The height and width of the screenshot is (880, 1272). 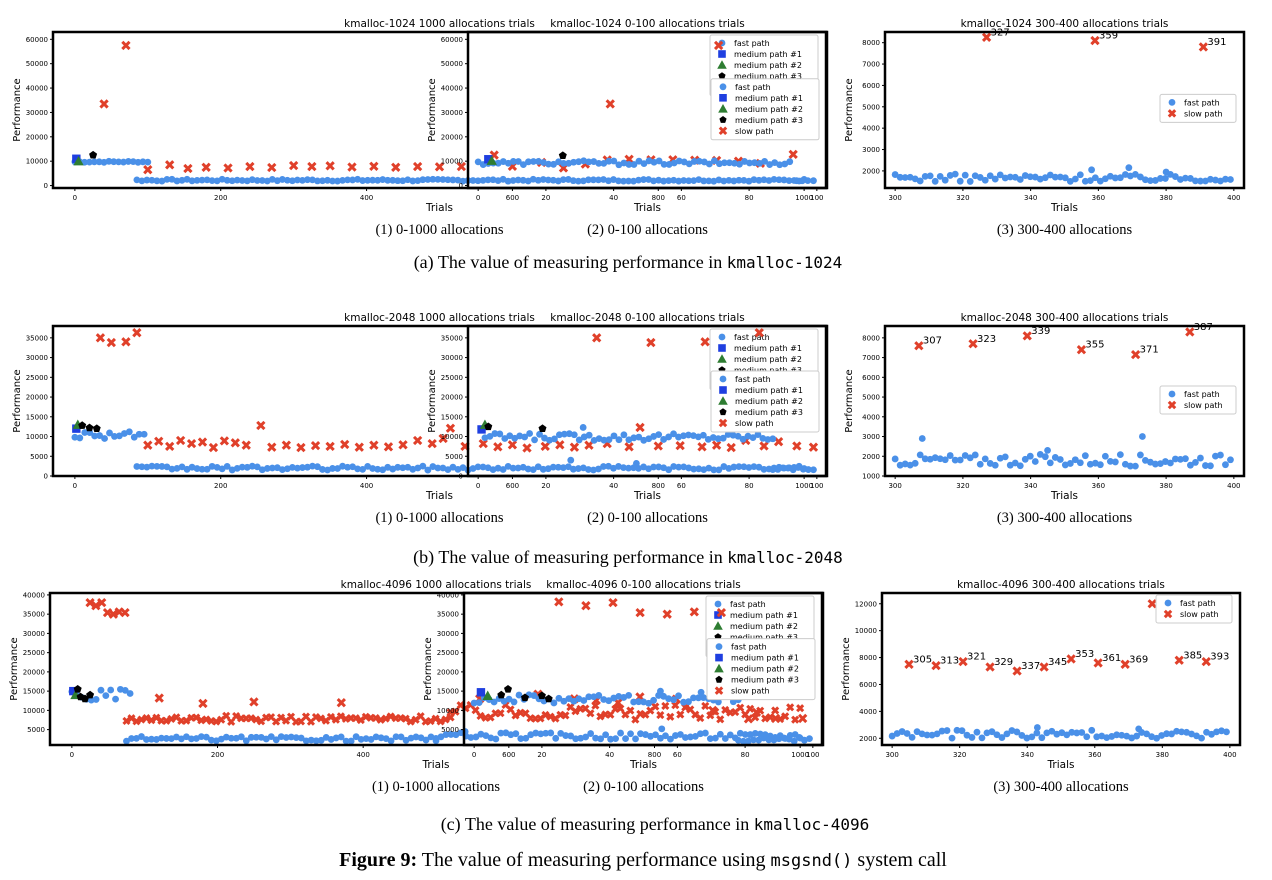 I want to click on y-tick-label: 20000, so click(x=452, y=398).